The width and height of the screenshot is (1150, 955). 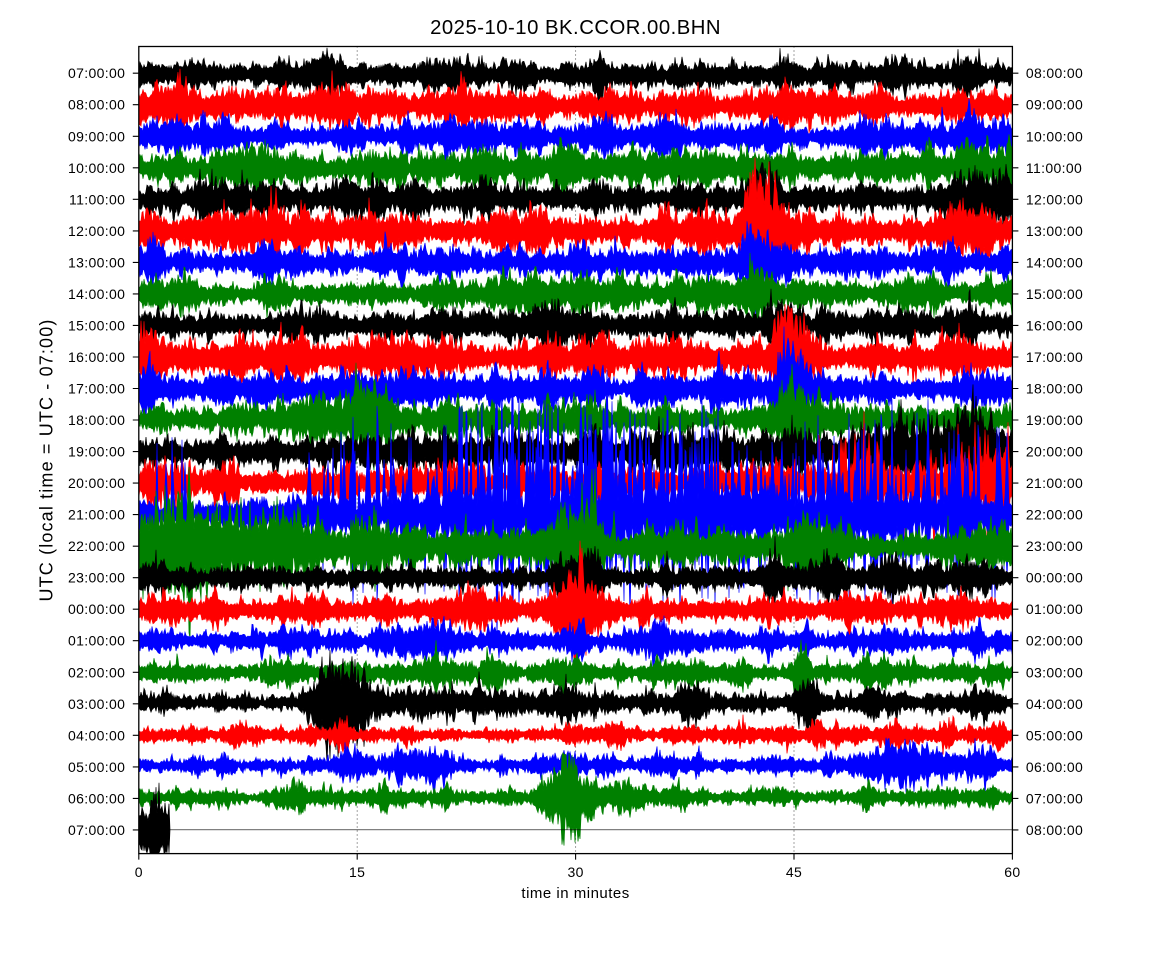 I want to click on svg-text: 45, so click(x=794, y=872).